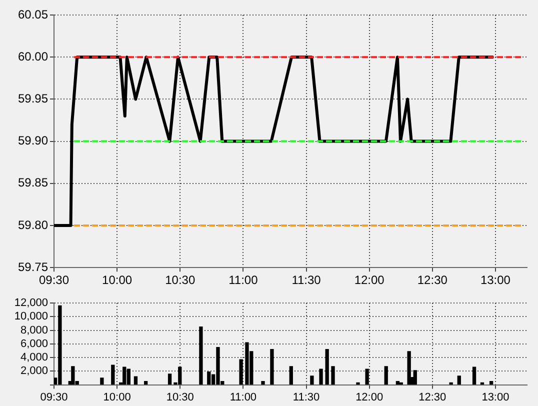 This screenshot has height=406, width=538. What do you see at coordinates (31, 316) in the screenshot?
I see `y-tick-label: 10,000` at bounding box center [31, 316].